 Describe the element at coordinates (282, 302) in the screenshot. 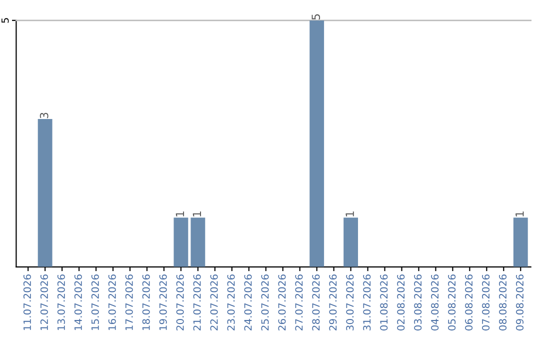

I see `x-tick-label: 26.07.2026` at that location.